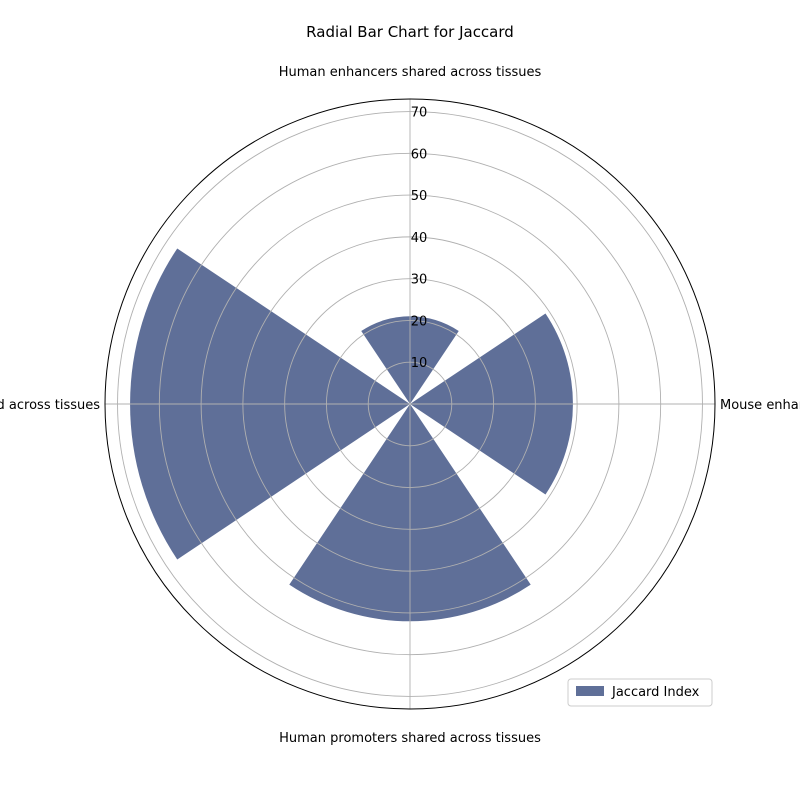 This screenshot has height=800, width=800. I want to click on r-tick-label: 20, so click(419, 321).